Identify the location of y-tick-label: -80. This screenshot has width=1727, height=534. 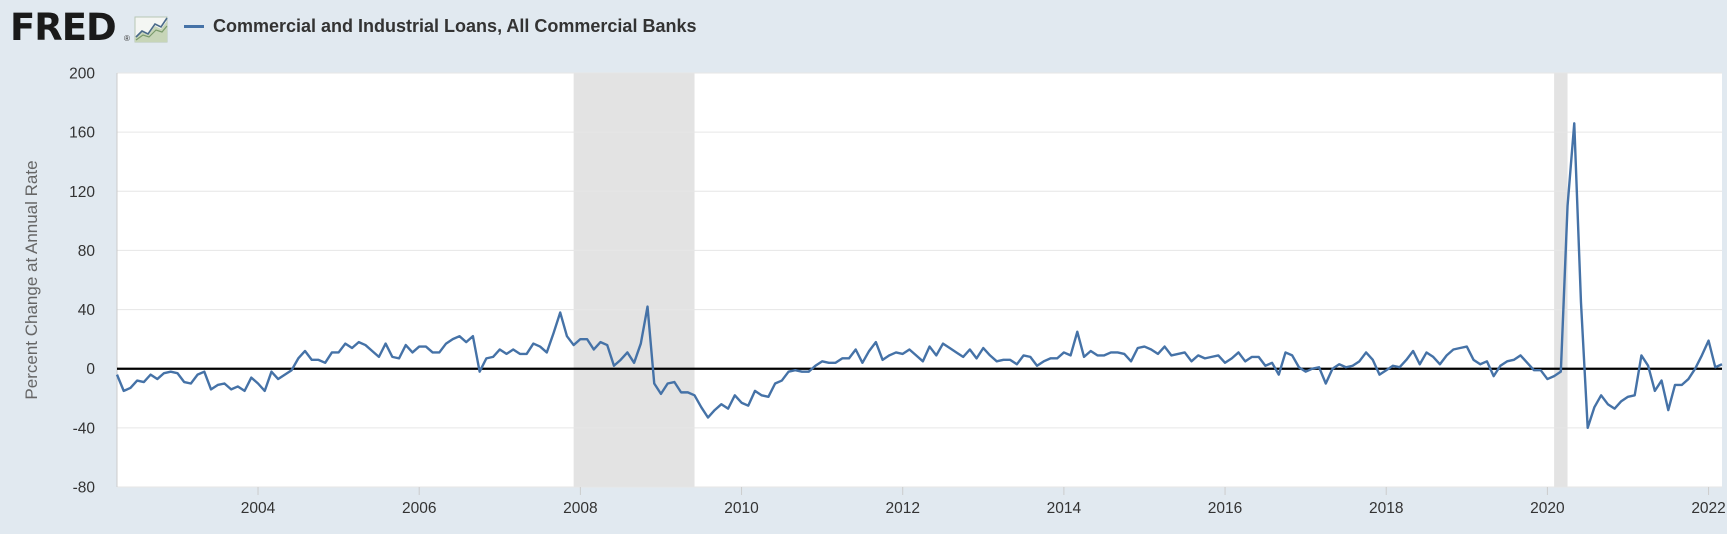
(84, 488).